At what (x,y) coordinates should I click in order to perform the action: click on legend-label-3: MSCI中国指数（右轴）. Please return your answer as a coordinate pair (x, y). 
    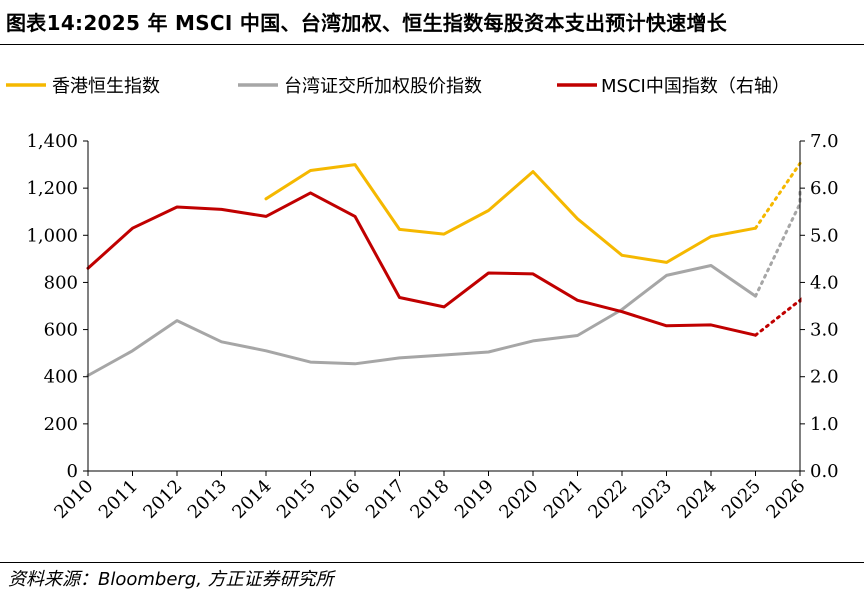
    Looking at the image, I should click on (695, 86).